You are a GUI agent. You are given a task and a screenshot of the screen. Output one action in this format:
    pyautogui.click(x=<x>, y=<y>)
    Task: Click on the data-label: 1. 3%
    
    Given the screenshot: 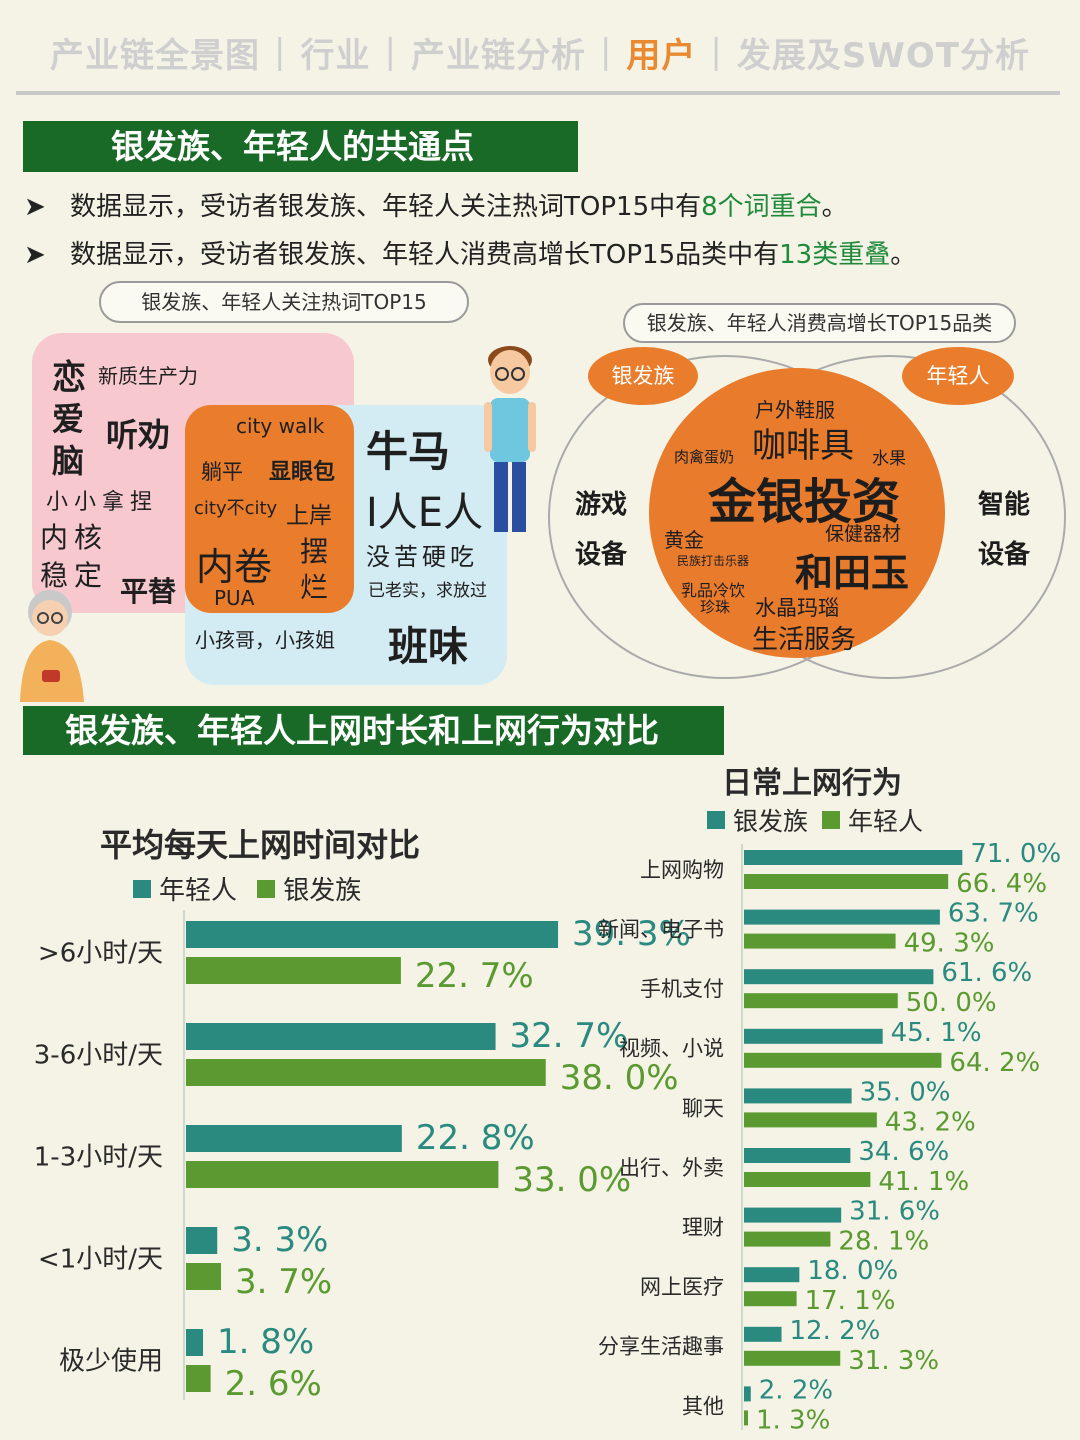 What is the action you would take?
    pyautogui.click(x=793, y=1420)
    